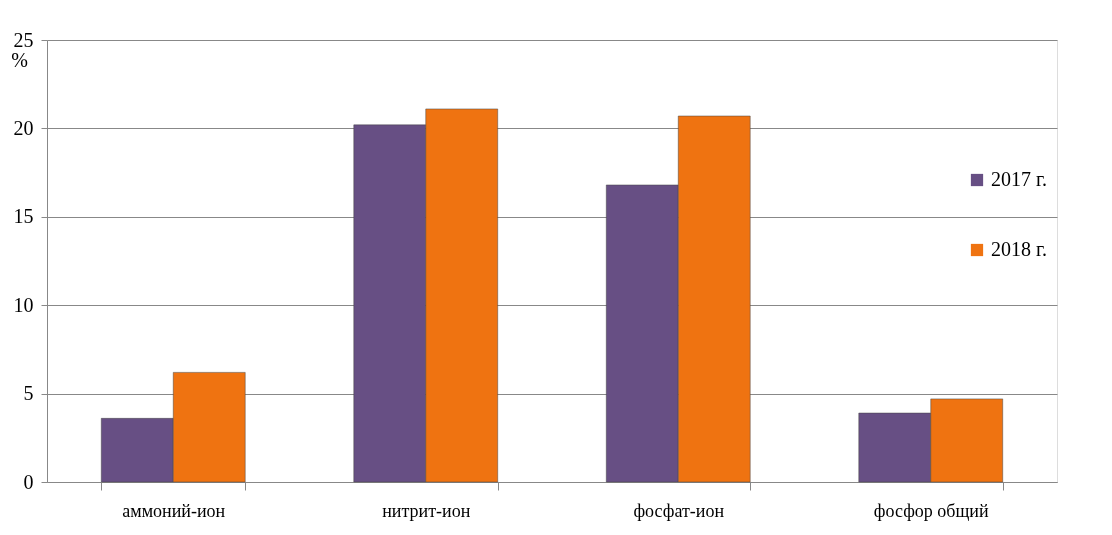 The height and width of the screenshot is (535, 1112). Describe the element at coordinates (28, 481) in the screenshot. I see `y-tick-label: 0` at that location.